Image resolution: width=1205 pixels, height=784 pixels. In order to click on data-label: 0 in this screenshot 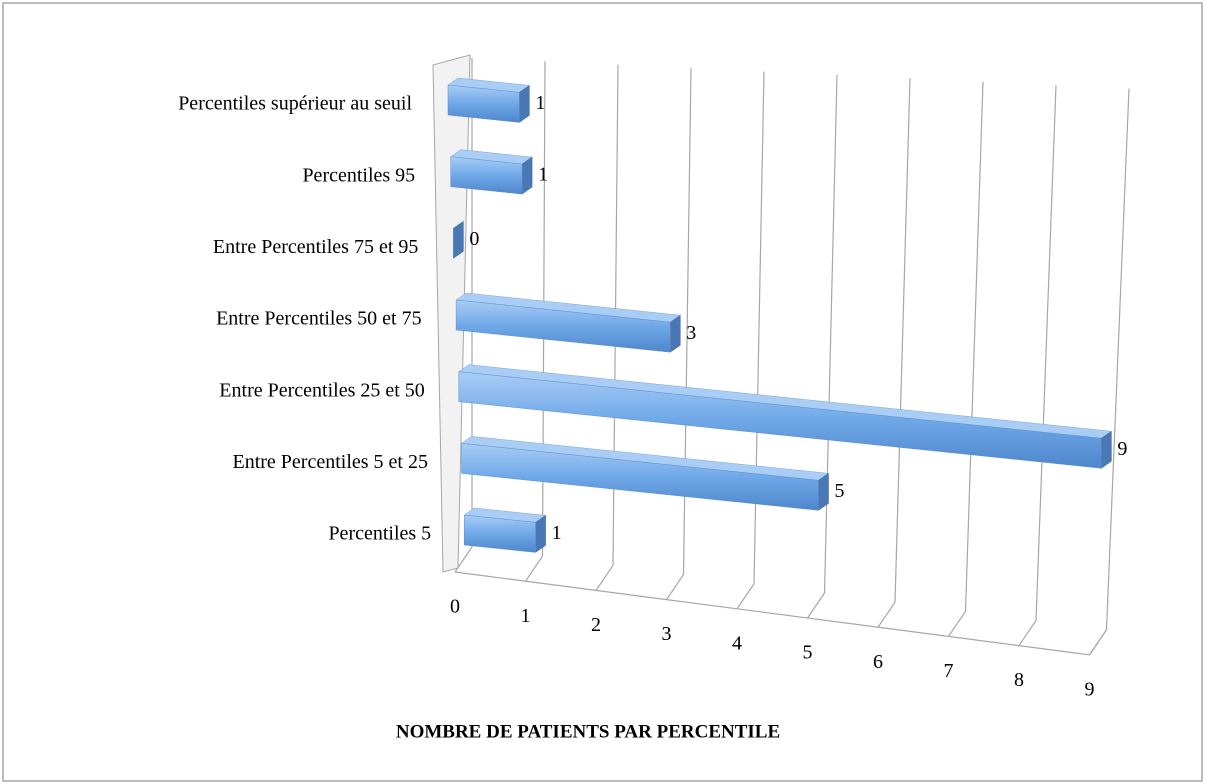, I will do `click(474, 239)`.